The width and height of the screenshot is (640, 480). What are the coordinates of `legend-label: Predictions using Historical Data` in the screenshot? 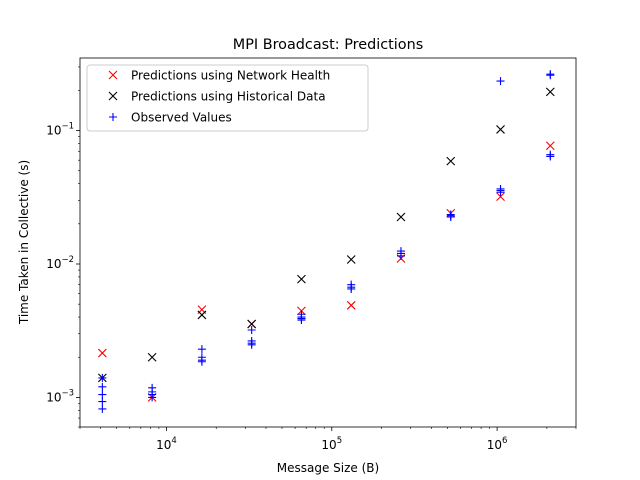 It's located at (228, 97).